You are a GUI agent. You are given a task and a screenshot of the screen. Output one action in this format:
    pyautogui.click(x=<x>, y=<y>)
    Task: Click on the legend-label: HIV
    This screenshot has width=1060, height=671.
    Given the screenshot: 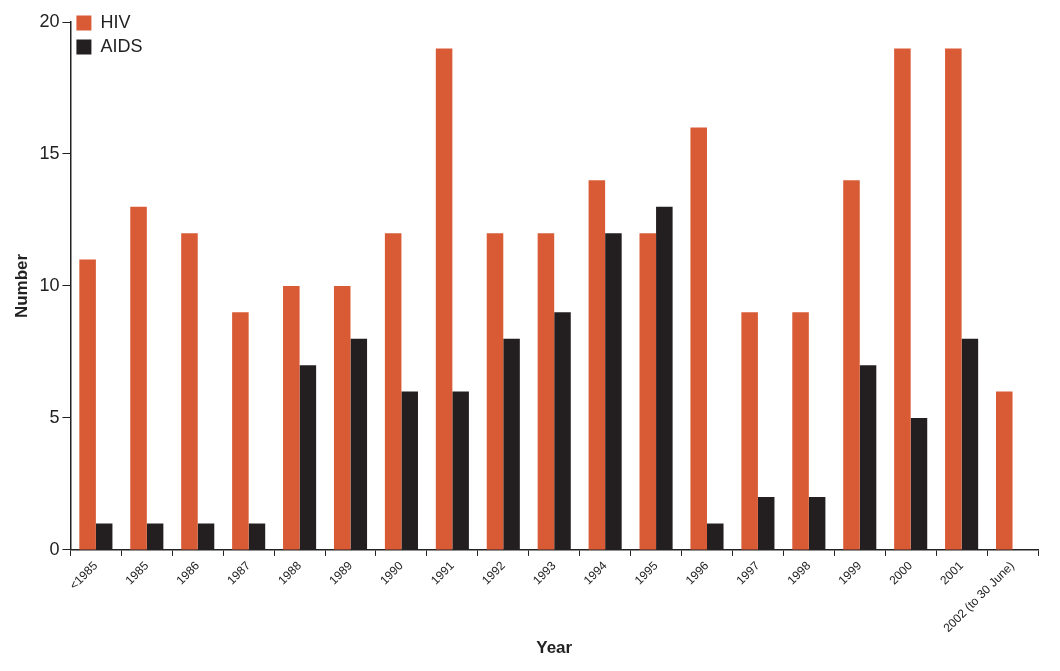 What is the action you would take?
    pyautogui.click(x=115, y=21)
    